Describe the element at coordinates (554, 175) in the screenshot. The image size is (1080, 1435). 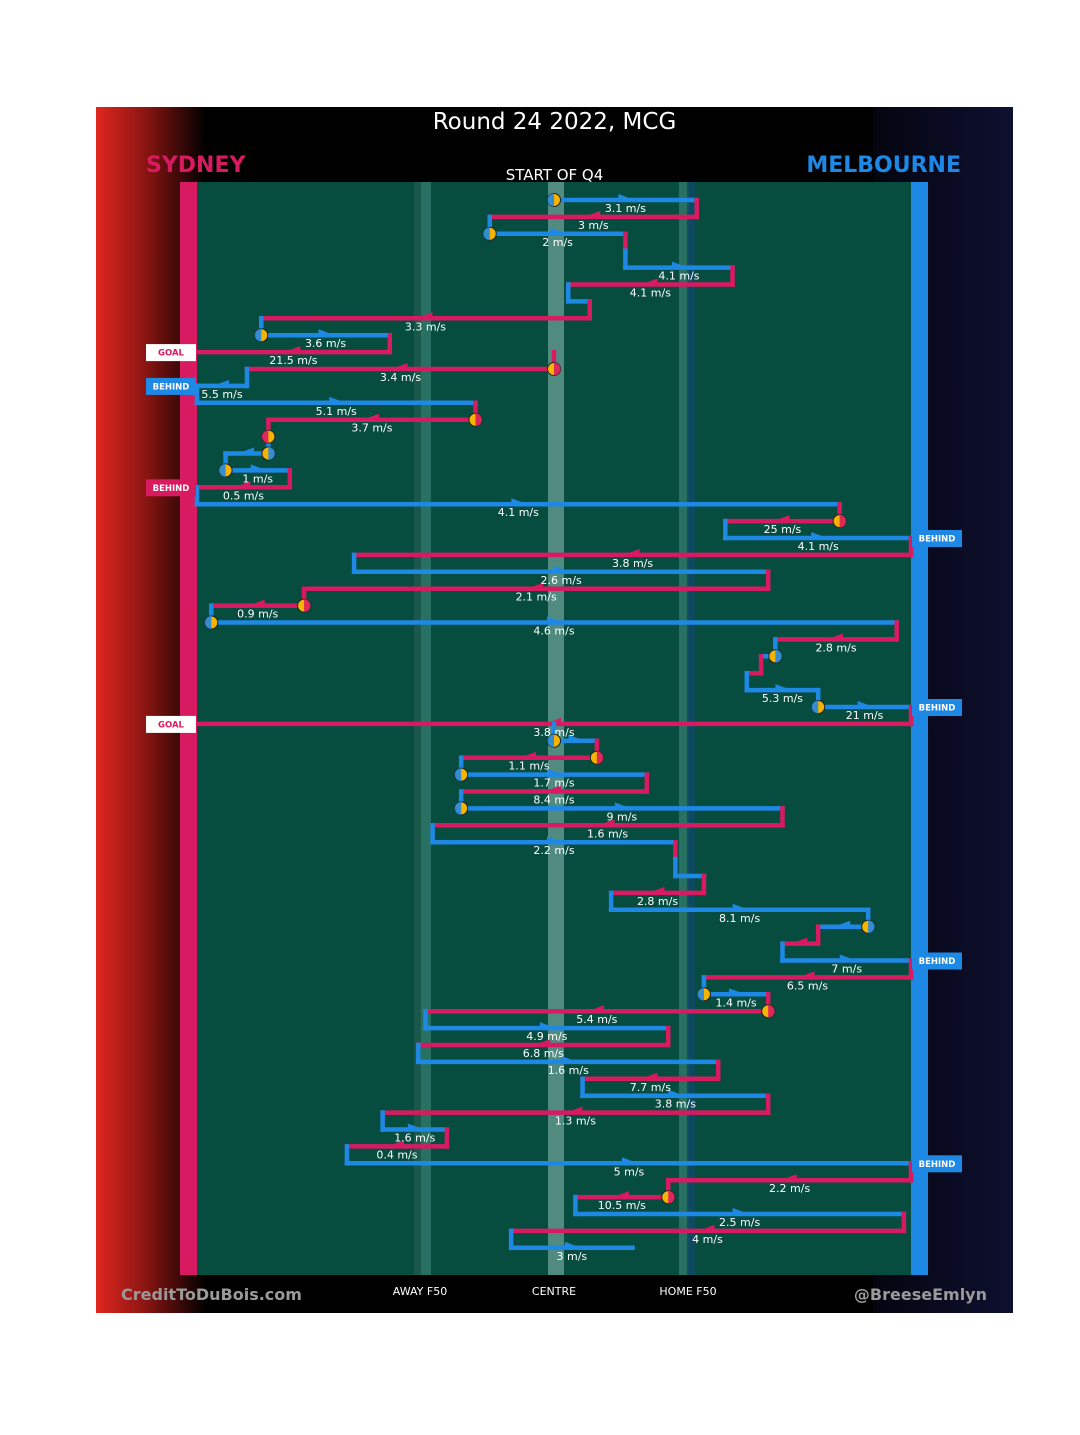
I see `quarter-subtitle: START OF Q4` at that location.